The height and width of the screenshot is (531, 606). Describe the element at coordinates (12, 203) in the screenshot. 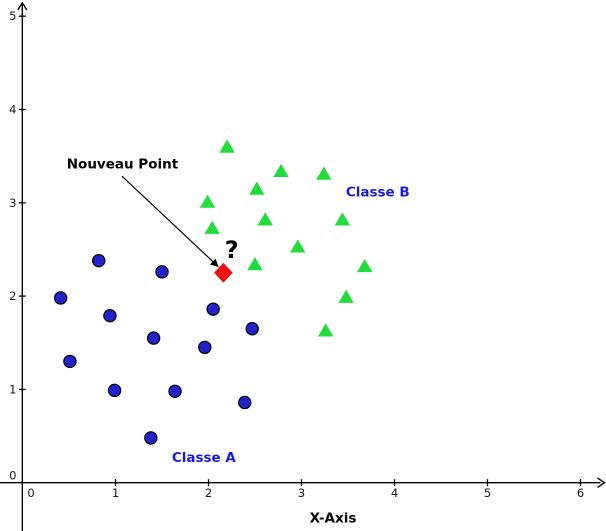

I see `y-tick-label: 3` at that location.